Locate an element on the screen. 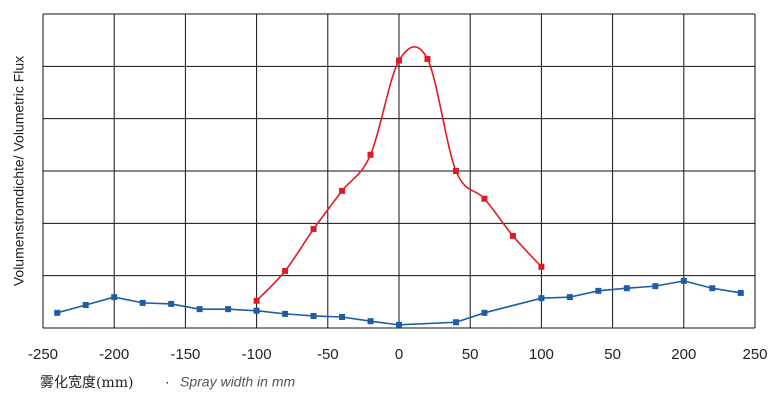 The width and height of the screenshot is (774, 406). x-tick-label: -50 is located at coordinates (328, 354).